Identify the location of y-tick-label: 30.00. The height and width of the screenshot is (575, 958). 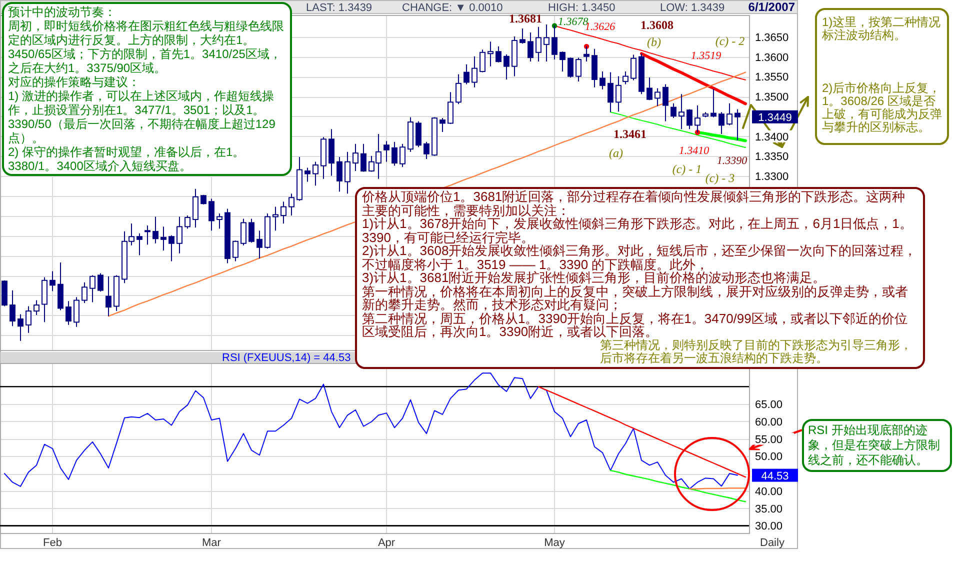
(769, 526).